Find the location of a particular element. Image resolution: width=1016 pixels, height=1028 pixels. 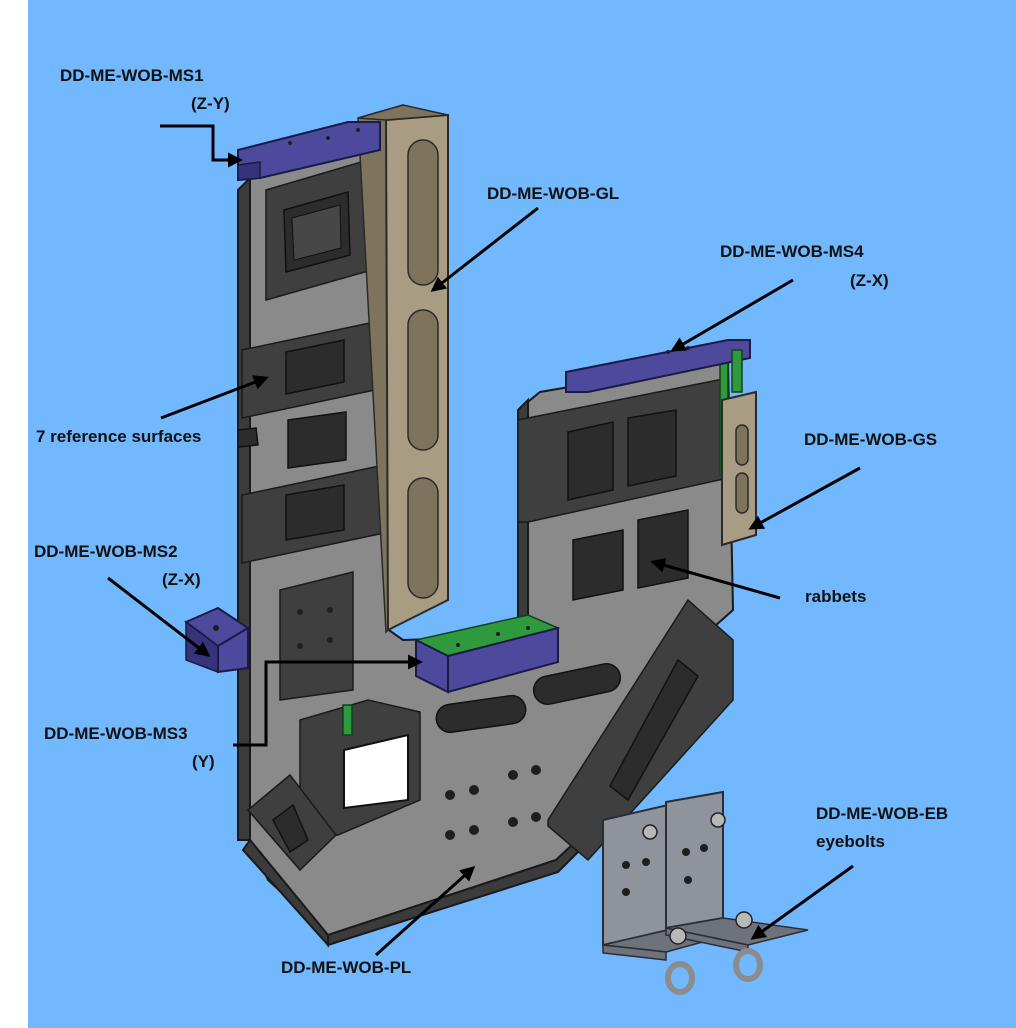

label-pl: DD-ME-WOB-PL is located at coordinates (346, 967).